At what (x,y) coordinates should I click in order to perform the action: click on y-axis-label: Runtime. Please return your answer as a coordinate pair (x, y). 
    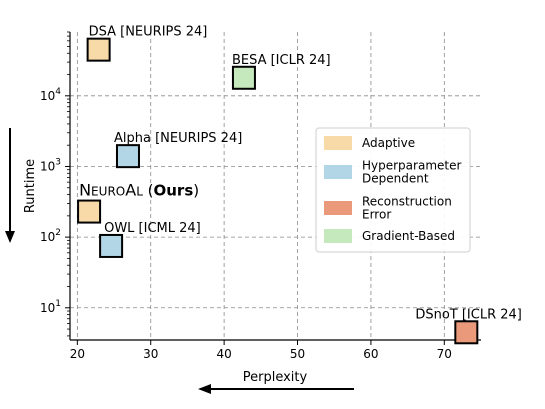
    Looking at the image, I should click on (30, 186).